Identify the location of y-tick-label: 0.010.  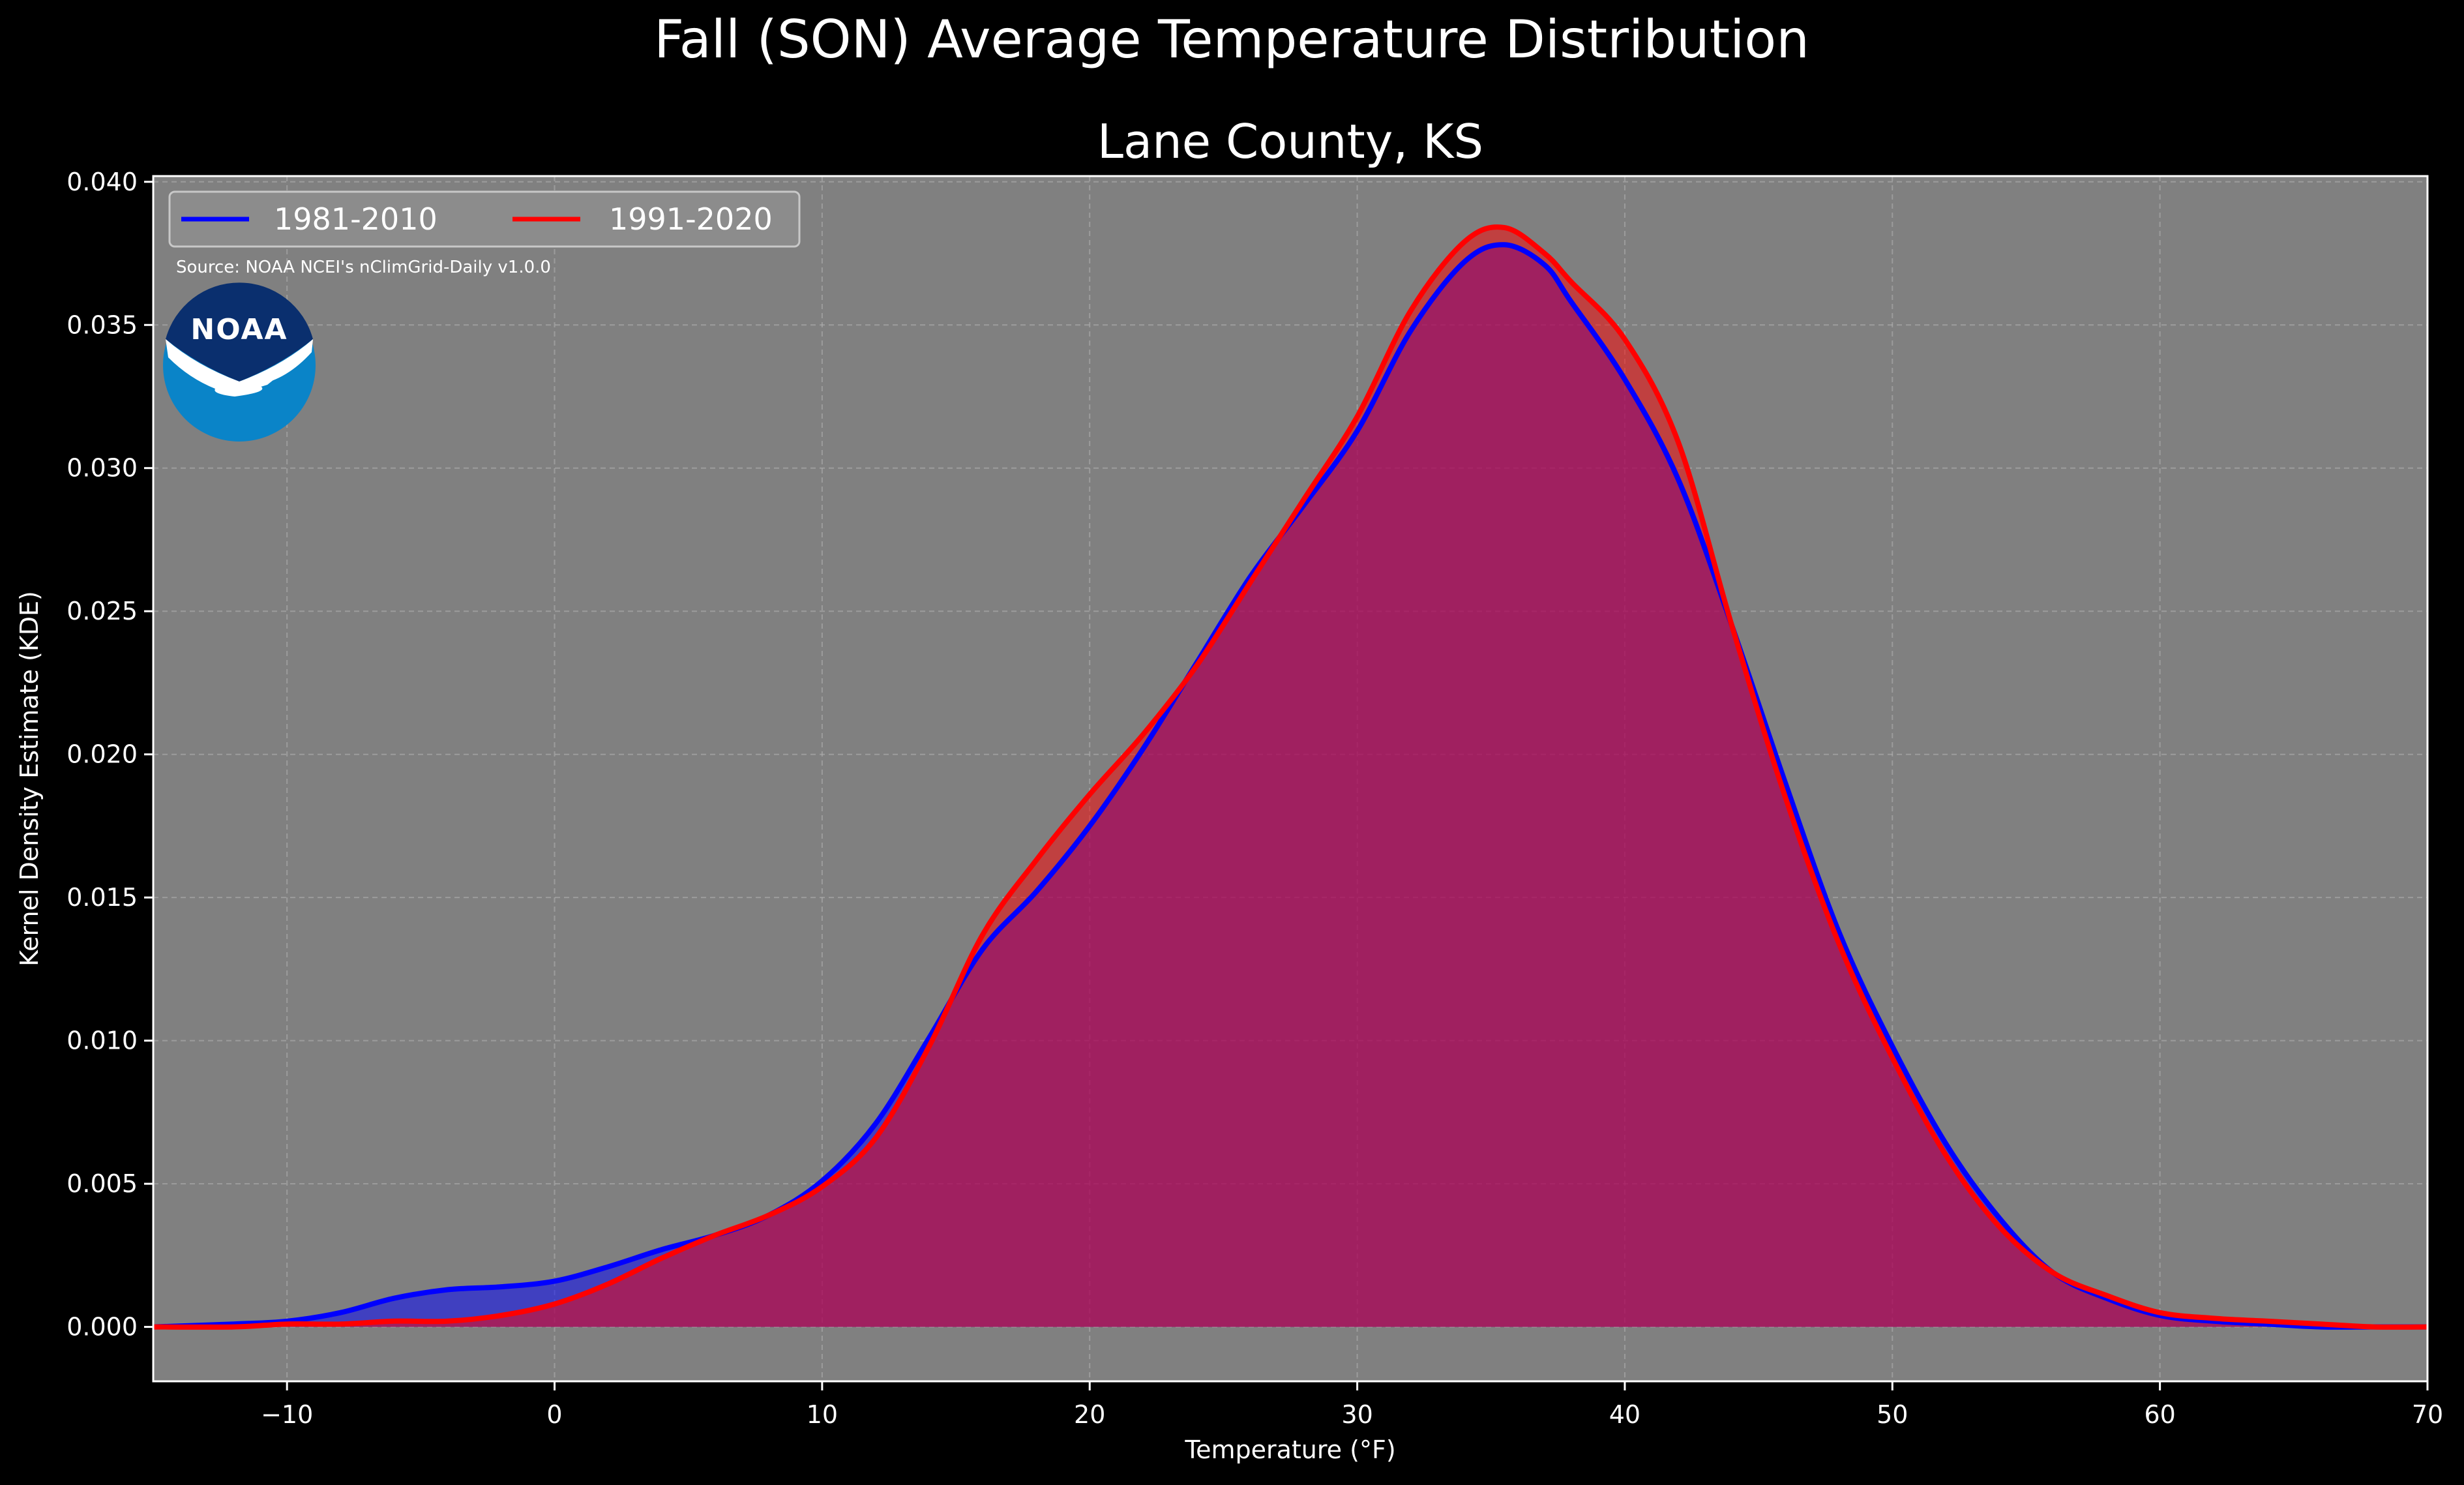
(102, 1041).